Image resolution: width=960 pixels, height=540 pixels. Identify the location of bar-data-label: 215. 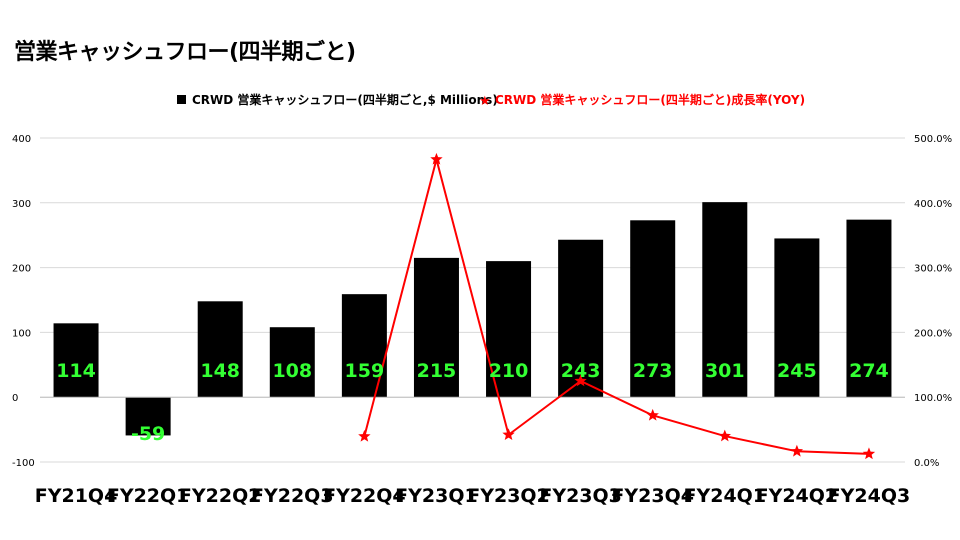
(437, 371).